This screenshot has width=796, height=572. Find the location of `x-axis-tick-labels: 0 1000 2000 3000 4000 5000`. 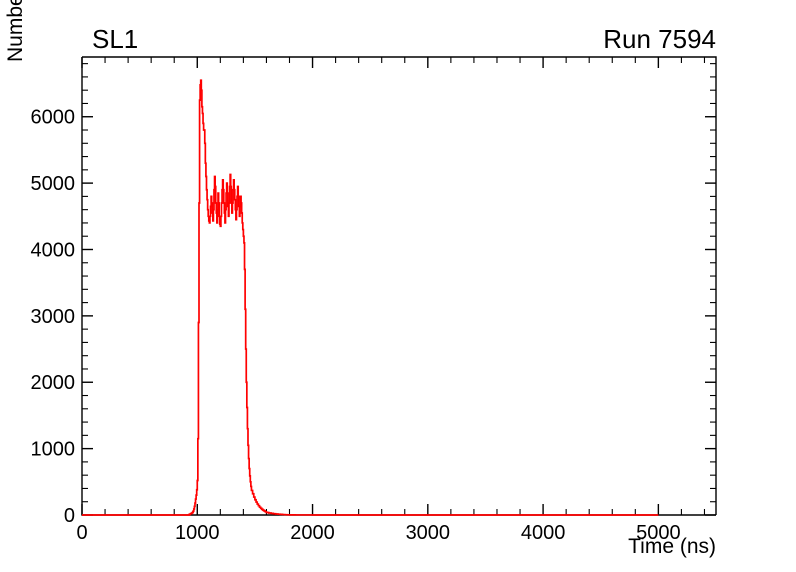

x-axis-tick-labels: 0 1000 2000 3000 4000 5000 is located at coordinates (378, 533).